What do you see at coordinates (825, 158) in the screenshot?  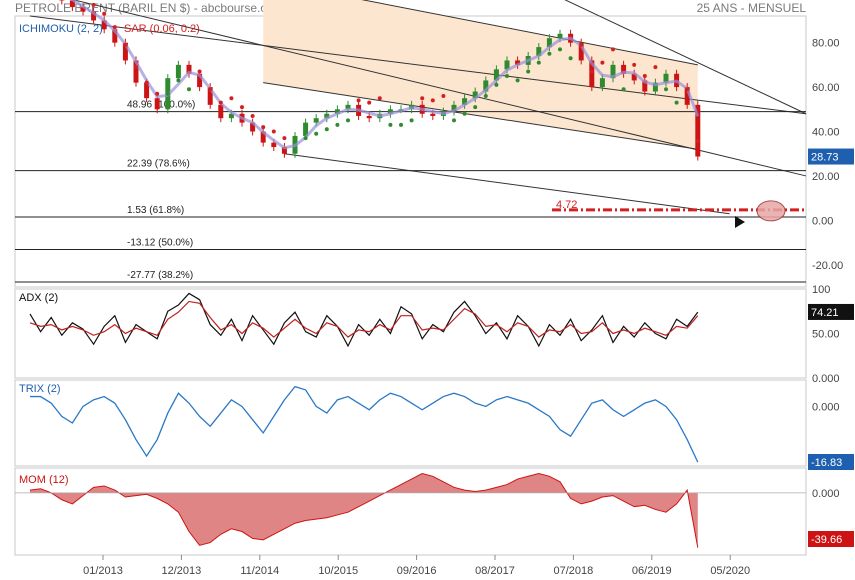 I see `last-price-value: 28.73` at bounding box center [825, 158].